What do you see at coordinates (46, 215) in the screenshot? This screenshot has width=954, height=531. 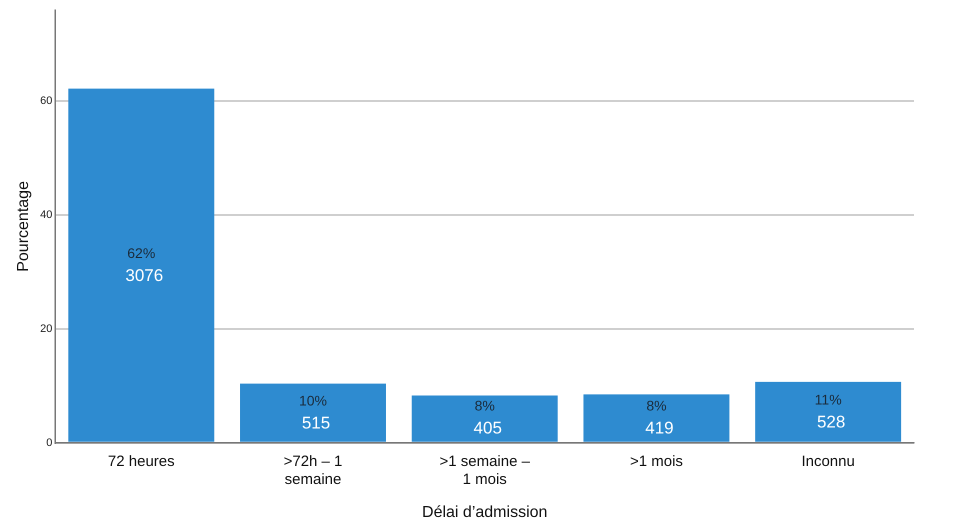 I see `y-tick-label: 40` at bounding box center [46, 215].